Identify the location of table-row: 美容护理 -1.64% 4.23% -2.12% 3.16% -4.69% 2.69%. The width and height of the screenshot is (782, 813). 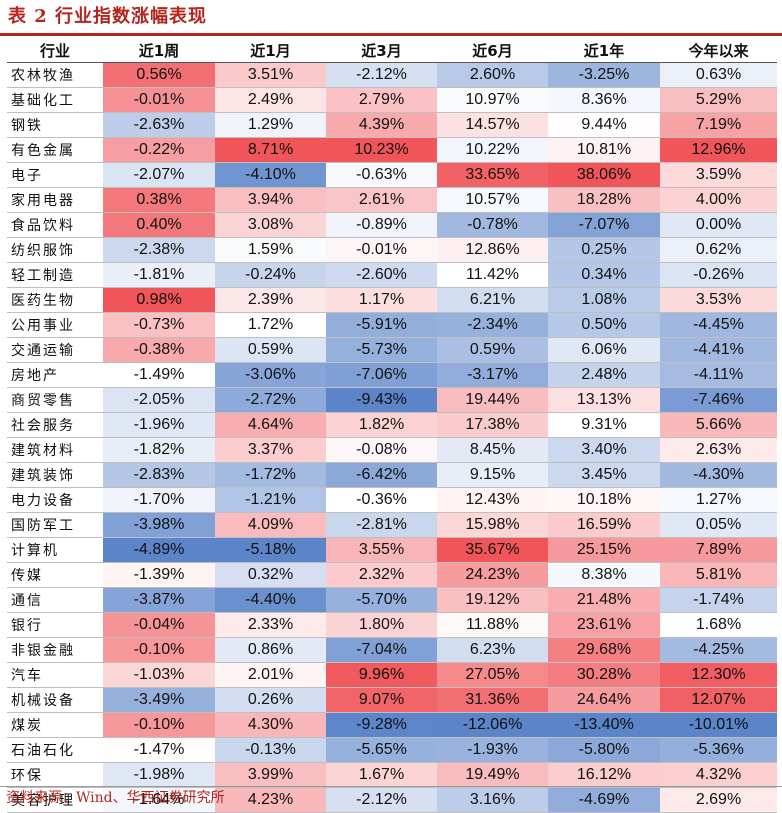
(392, 800).